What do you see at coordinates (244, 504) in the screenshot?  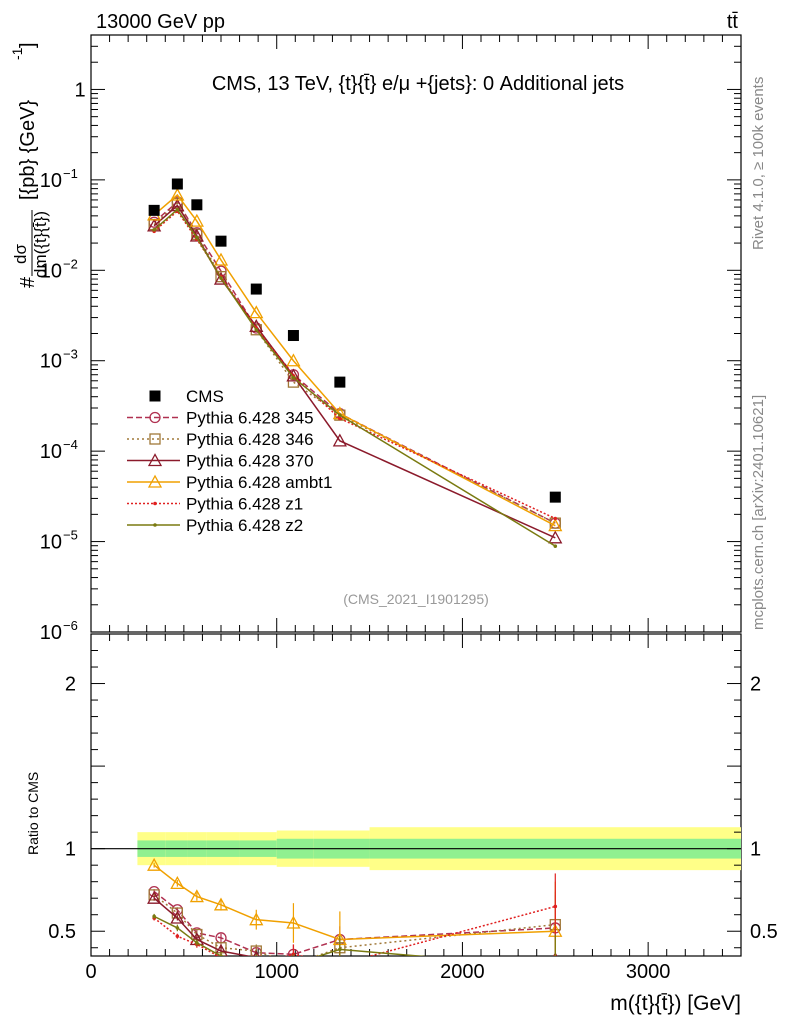 I see `legend-label: Pythia 6.428 z1` at bounding box center [244, 504].